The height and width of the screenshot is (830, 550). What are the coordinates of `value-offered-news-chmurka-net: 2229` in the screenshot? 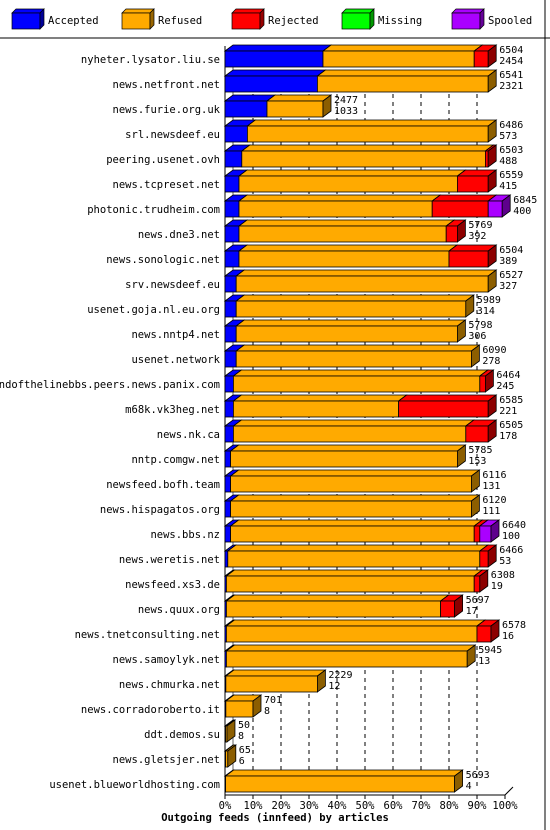 It's located at (340, 675).